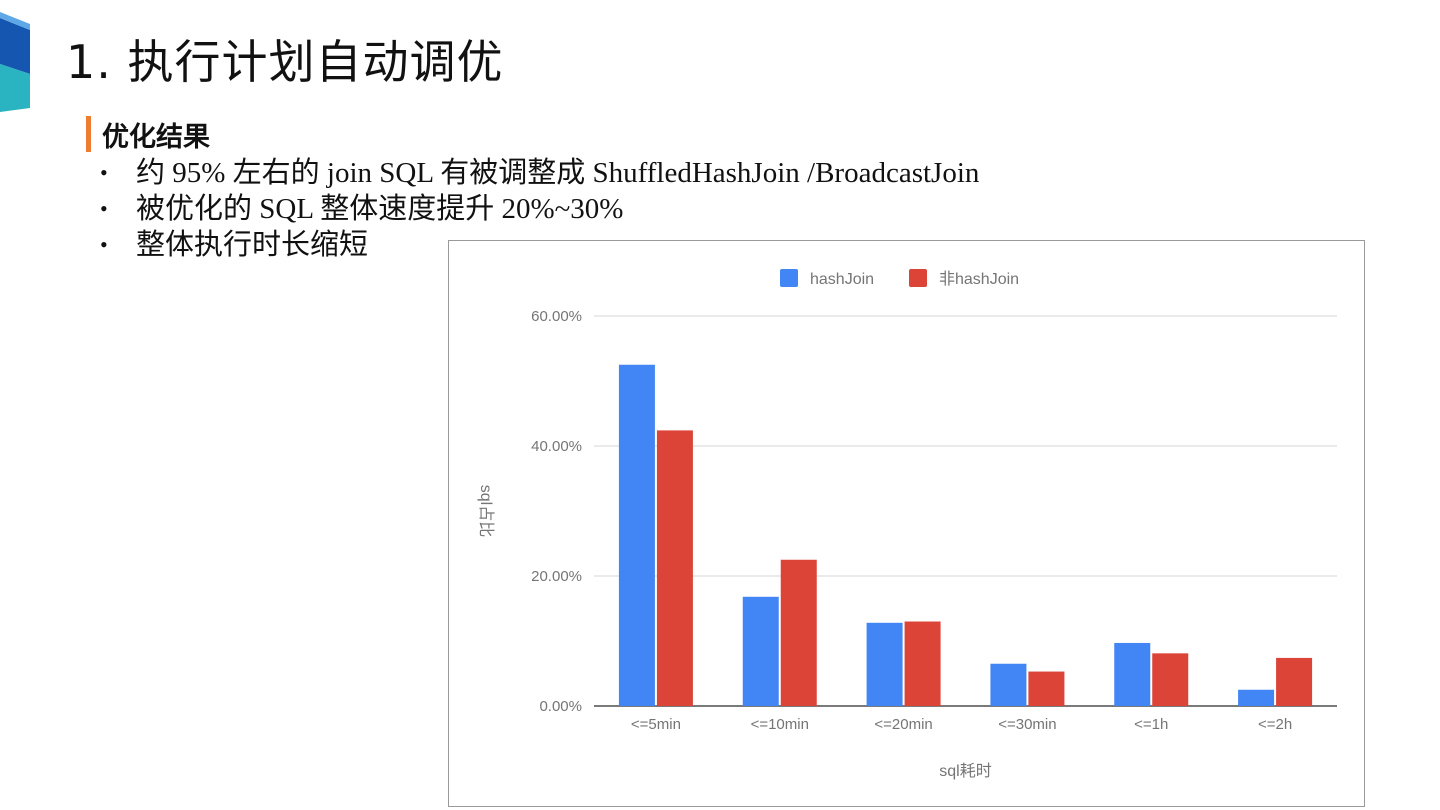  Describe the element at coordinates (842, 279) in the screenshot. I see `legend-label: hashJoin` at that location.